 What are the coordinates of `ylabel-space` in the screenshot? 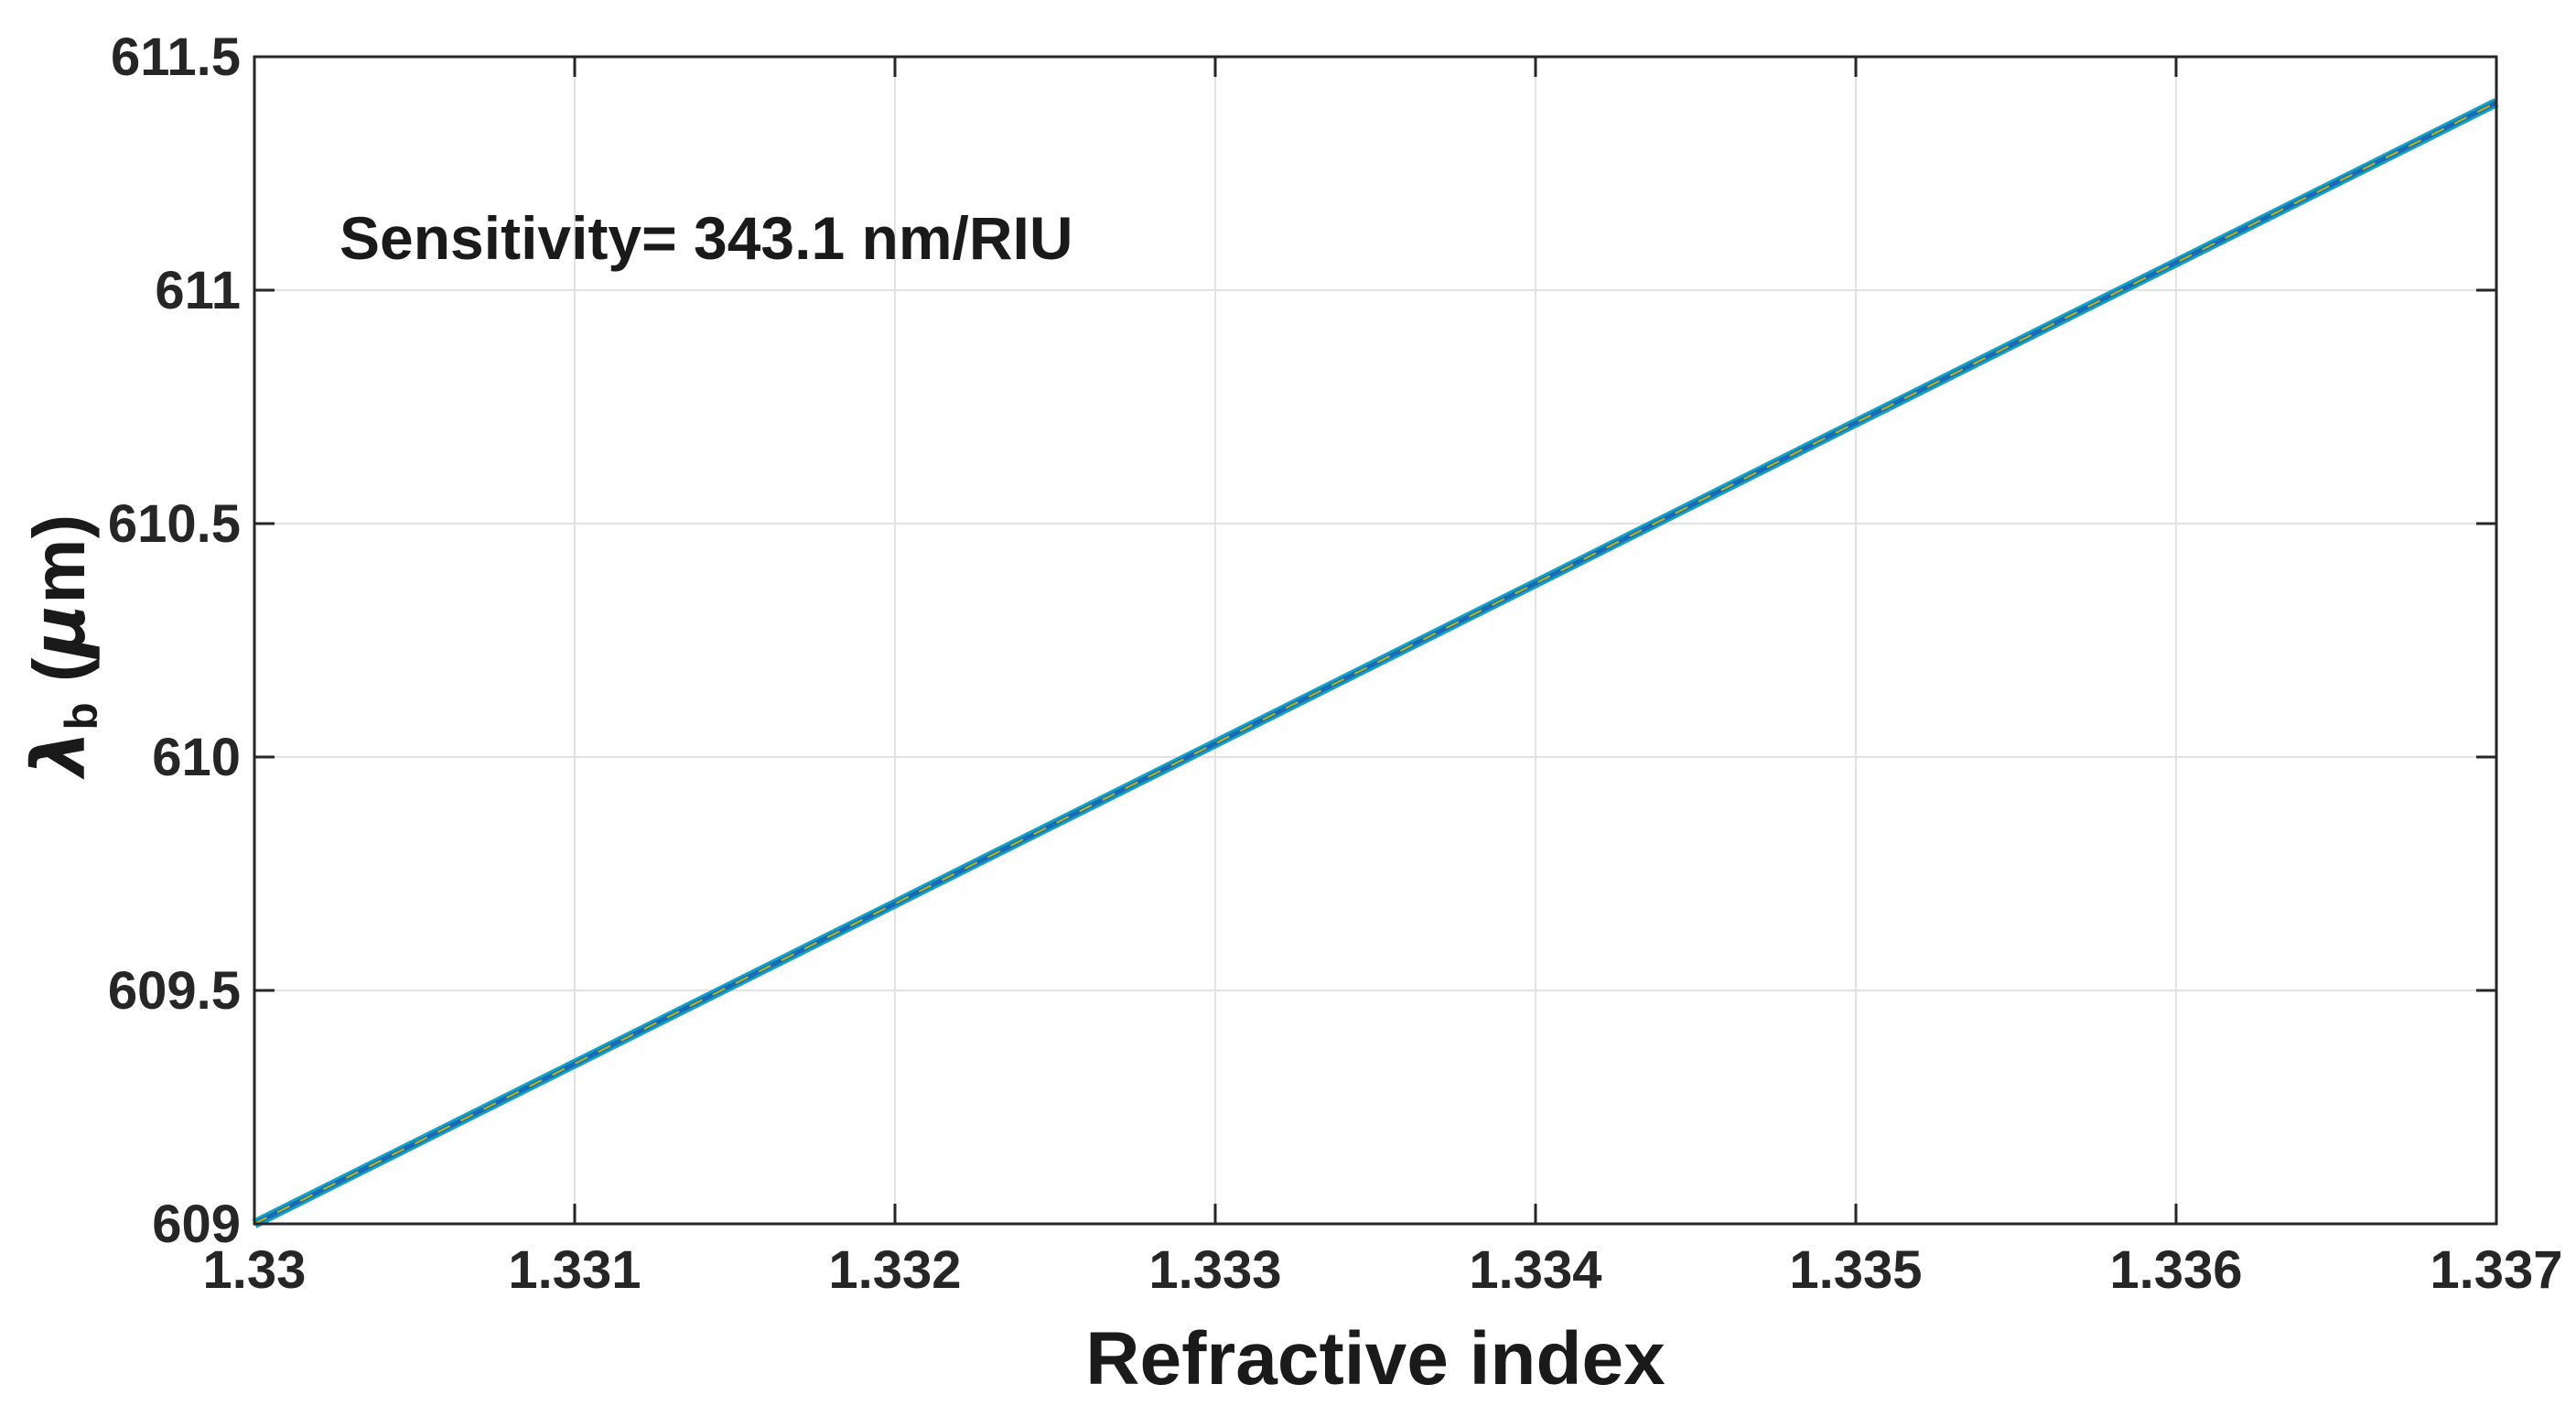 It's located at (59, 692).